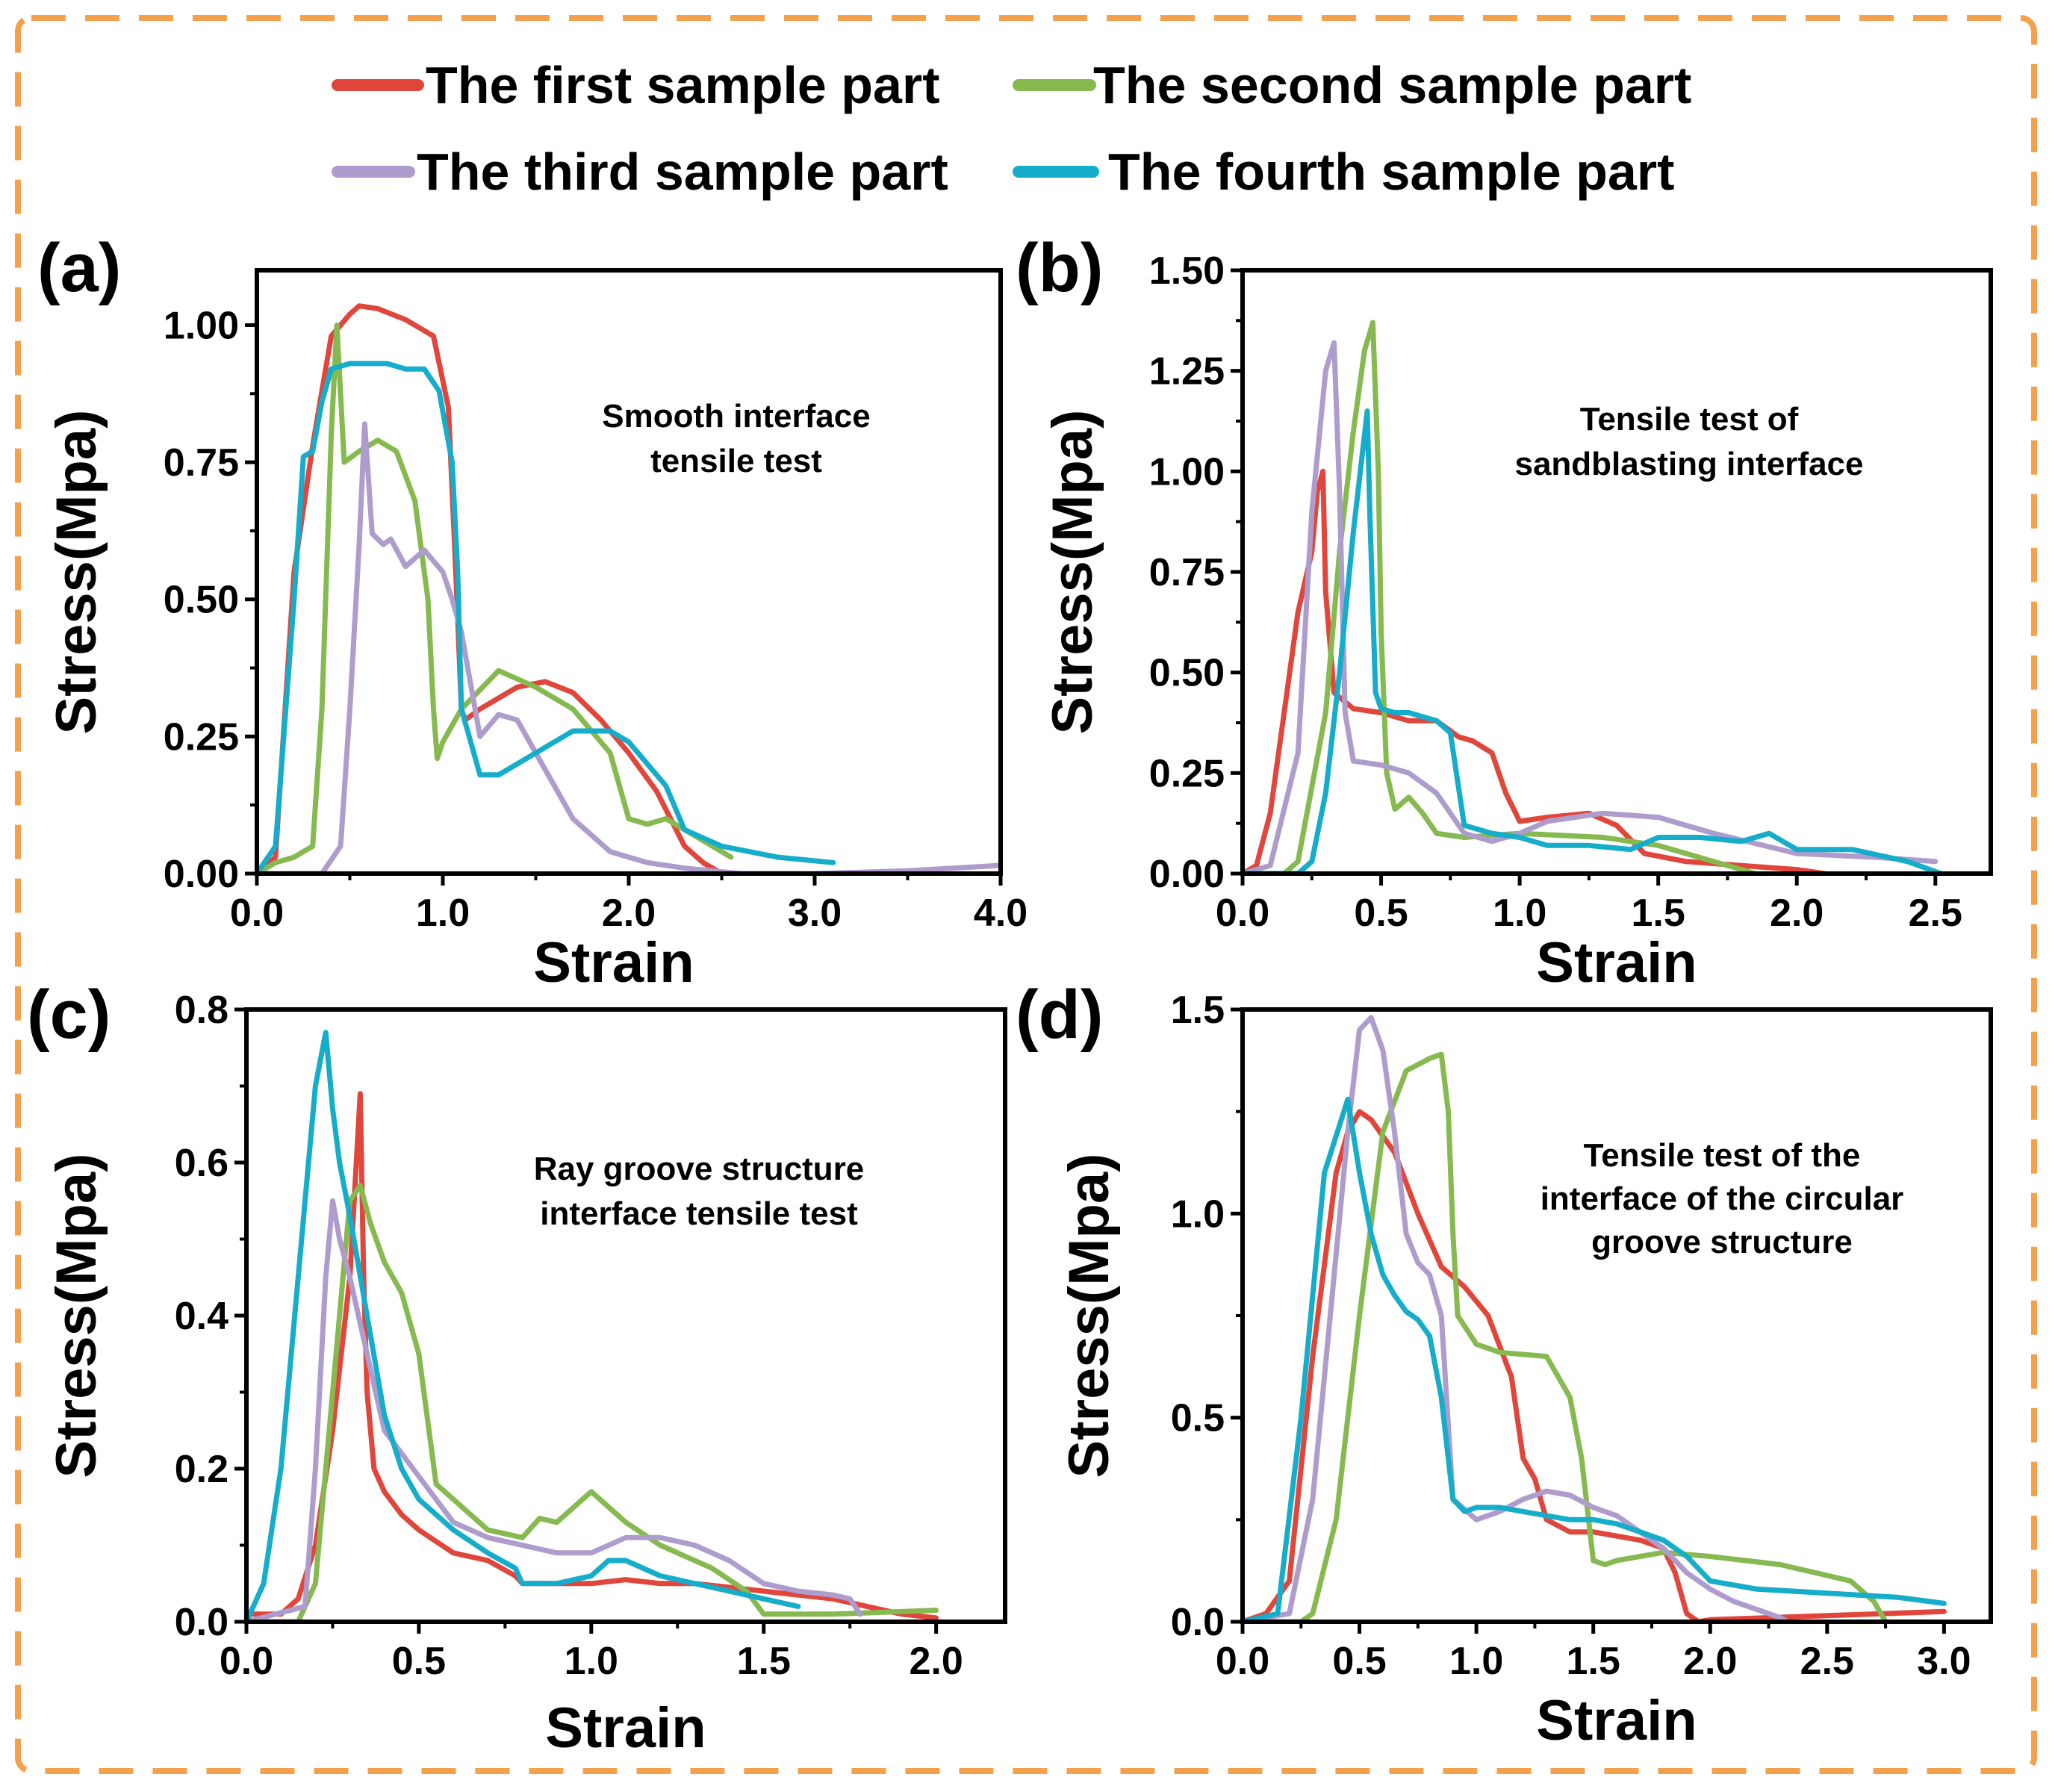 The width and height of the screenshot is (2055, 1792). I want to click on panel-label-b: (b), so click(1059, 268).